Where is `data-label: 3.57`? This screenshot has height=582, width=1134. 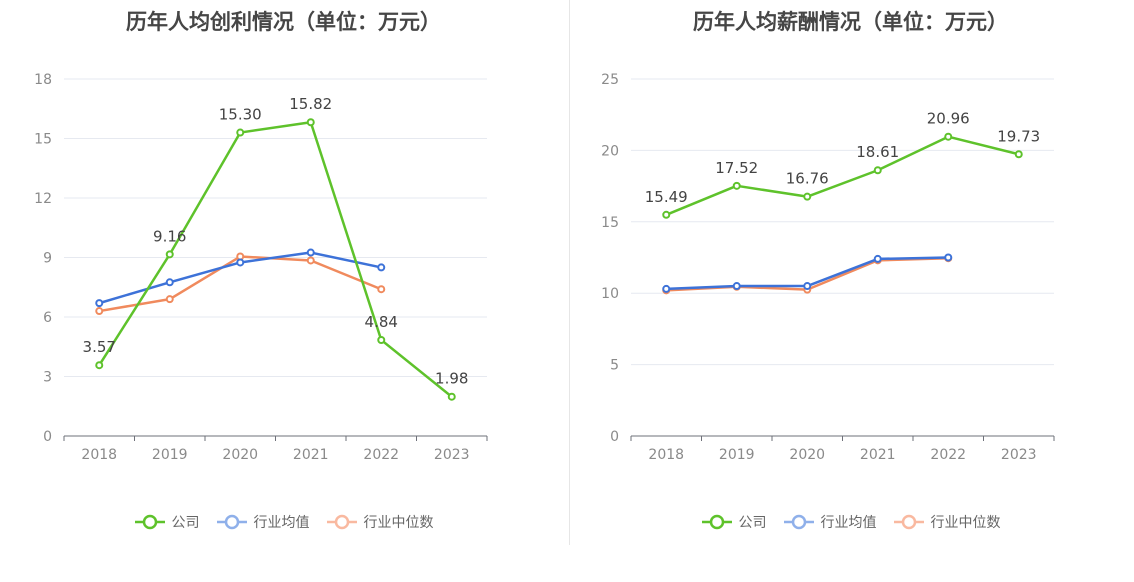
data-label: 3.57 is located at coordinates (99, 347).